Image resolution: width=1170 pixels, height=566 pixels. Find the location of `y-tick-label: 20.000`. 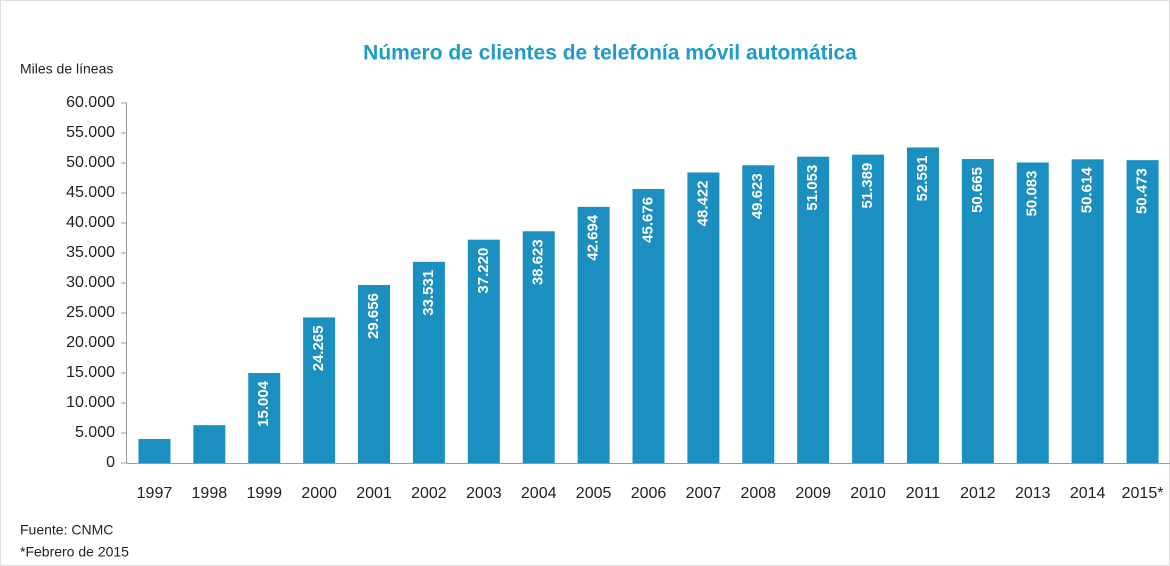

y-tick-label: 20.000 is located at coordinates (90, 342).